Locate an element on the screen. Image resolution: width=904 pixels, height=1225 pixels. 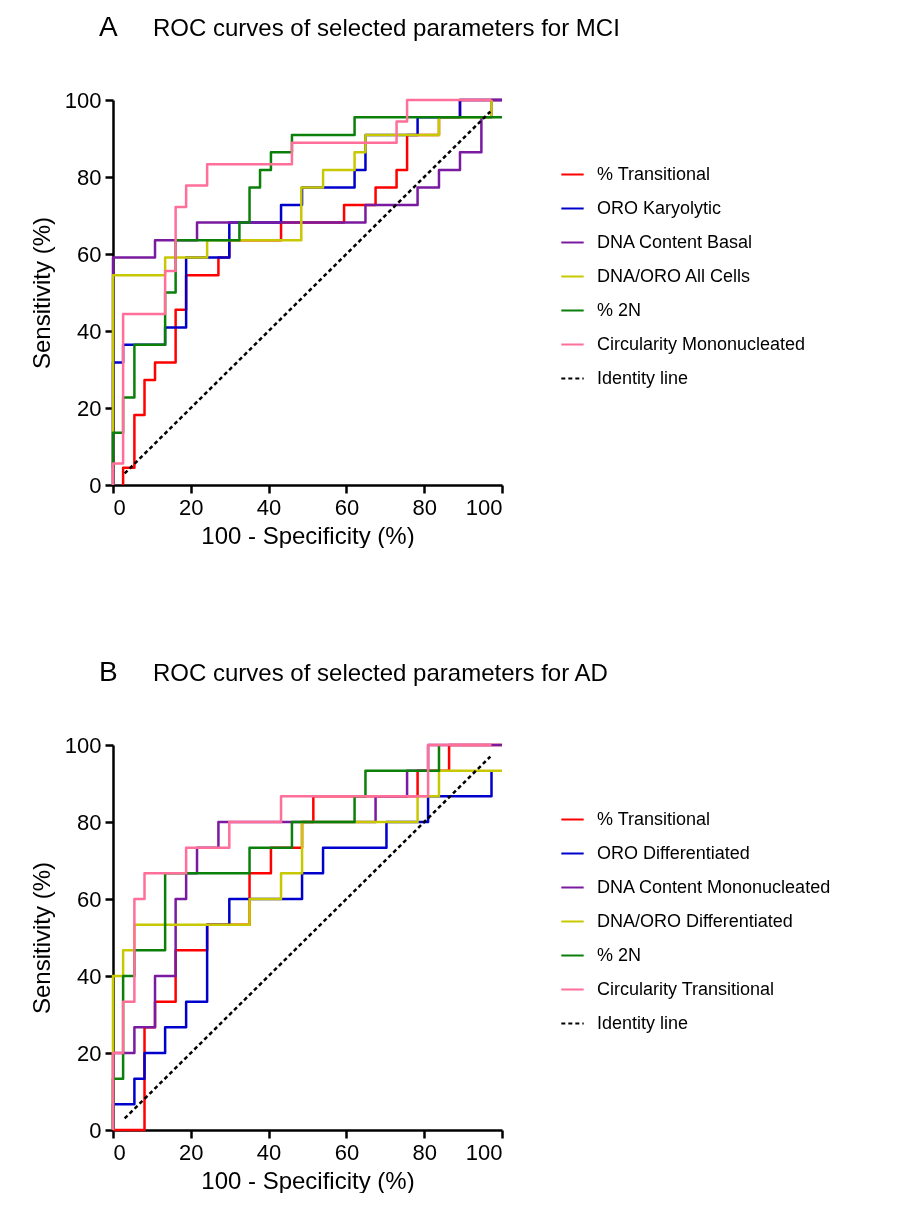
legend-label: DNA/ORO Differentiated is located at coordinates (695, 920).